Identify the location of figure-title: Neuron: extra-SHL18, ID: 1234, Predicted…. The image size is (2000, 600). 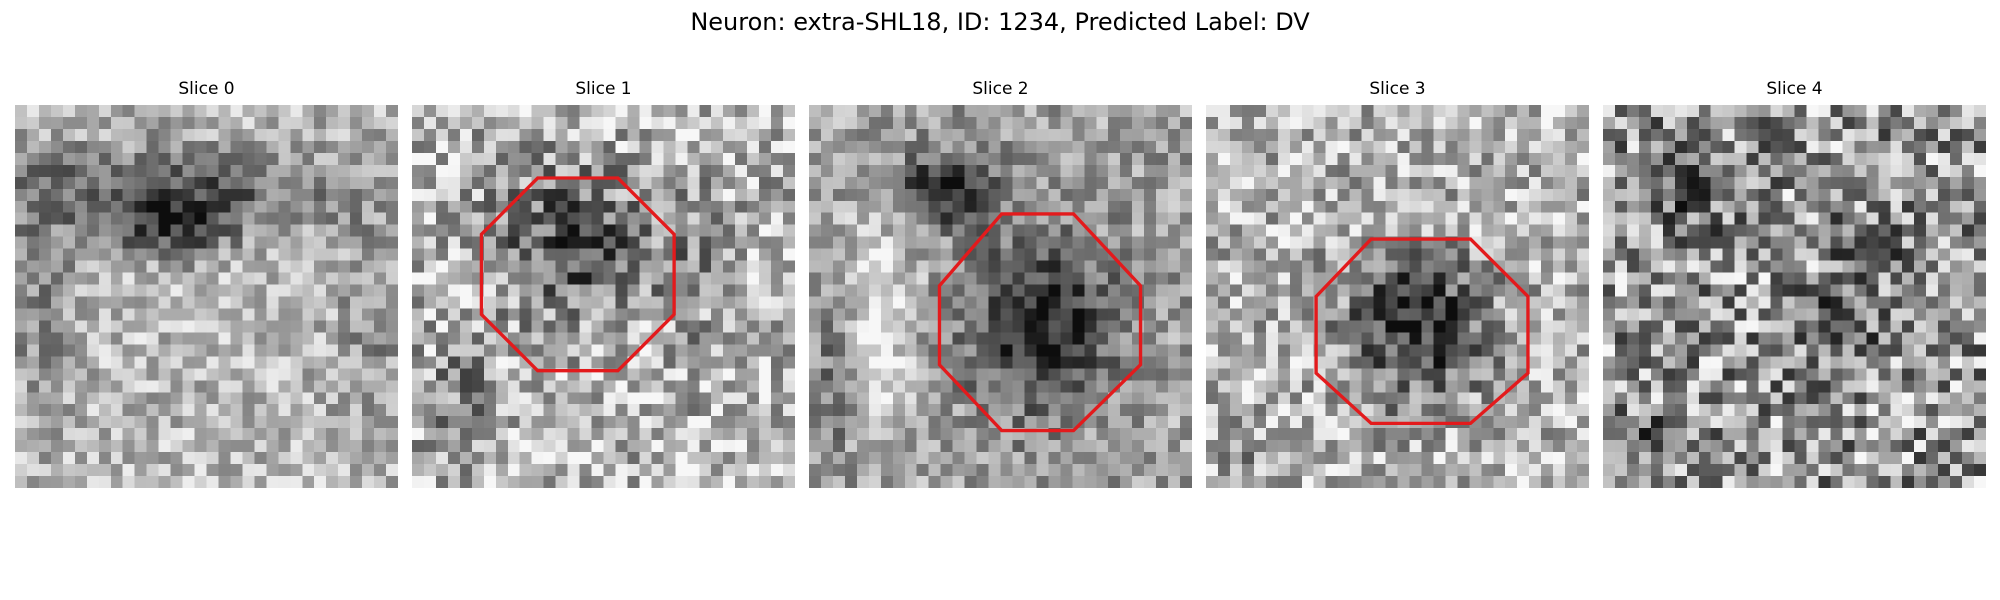
(1000, 22).